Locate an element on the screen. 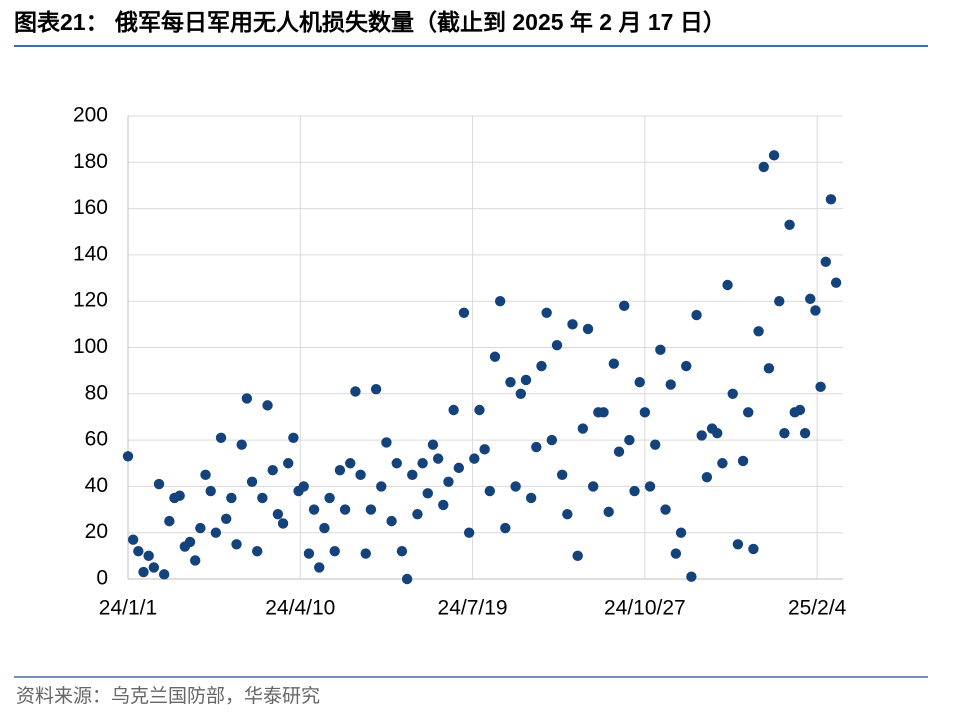 The width and height of the screenshot is (960, 725). y-tick-label: 100 is located at coordinates (90, 346).